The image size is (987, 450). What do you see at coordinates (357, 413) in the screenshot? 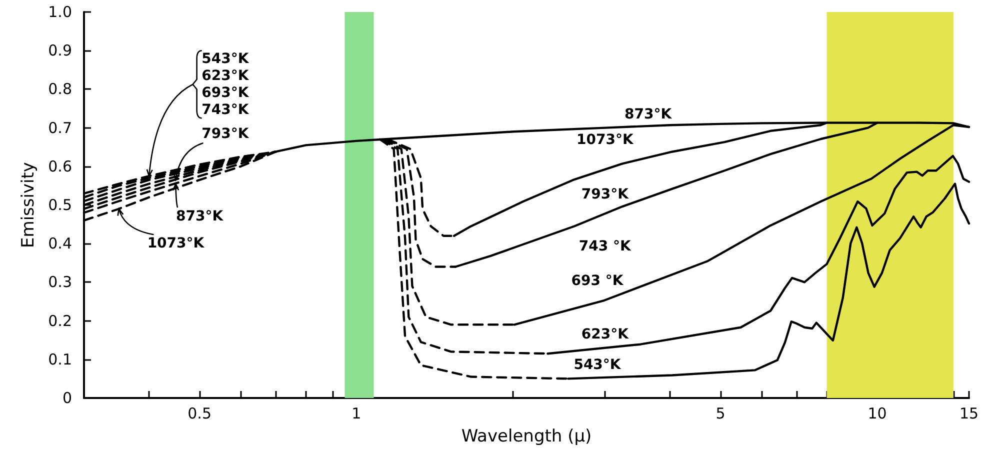
I see `x-tick-label: 1` at bounding box center [357, 413].